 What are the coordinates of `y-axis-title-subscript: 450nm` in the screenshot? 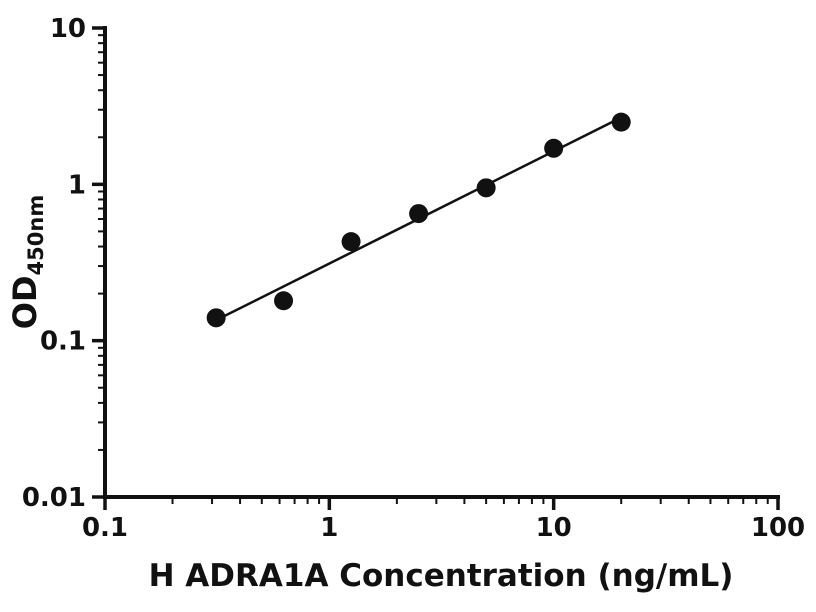 It's located at (36, 235).